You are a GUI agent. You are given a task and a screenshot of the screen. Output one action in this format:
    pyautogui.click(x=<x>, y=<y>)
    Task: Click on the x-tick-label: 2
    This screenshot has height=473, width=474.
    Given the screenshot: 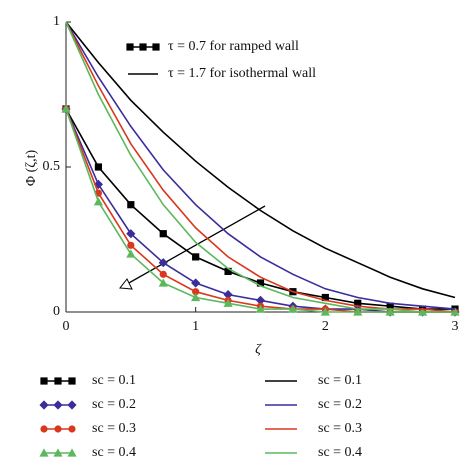 What is the action you would take?
    pyautogui.click(x=325, y=326)
    